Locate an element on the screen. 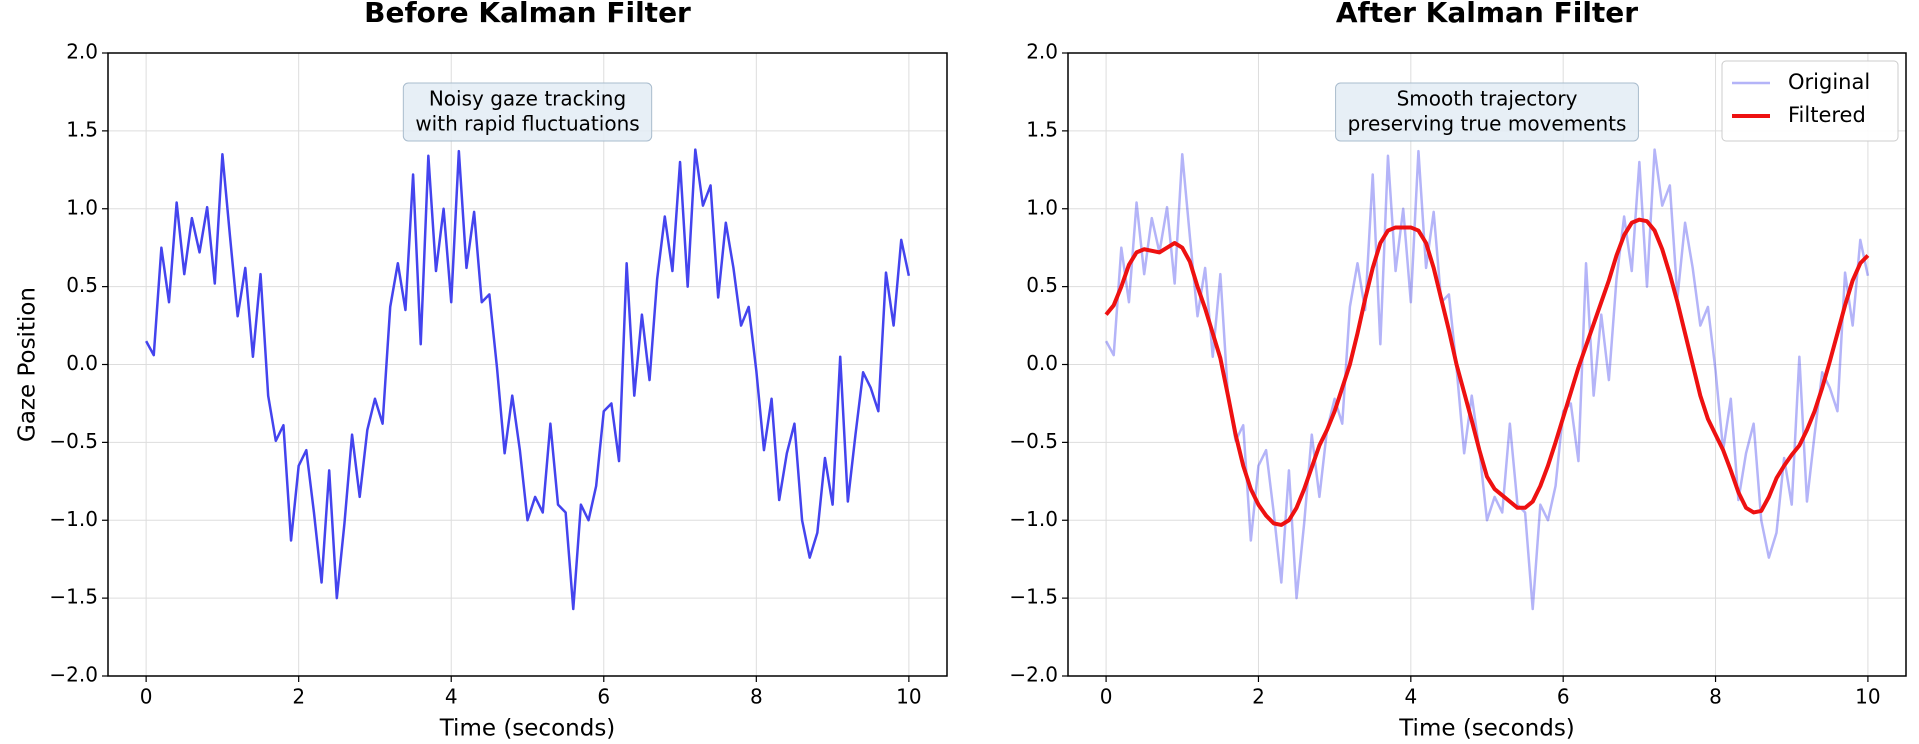  legend-box is located at coordinates (1810, 101).